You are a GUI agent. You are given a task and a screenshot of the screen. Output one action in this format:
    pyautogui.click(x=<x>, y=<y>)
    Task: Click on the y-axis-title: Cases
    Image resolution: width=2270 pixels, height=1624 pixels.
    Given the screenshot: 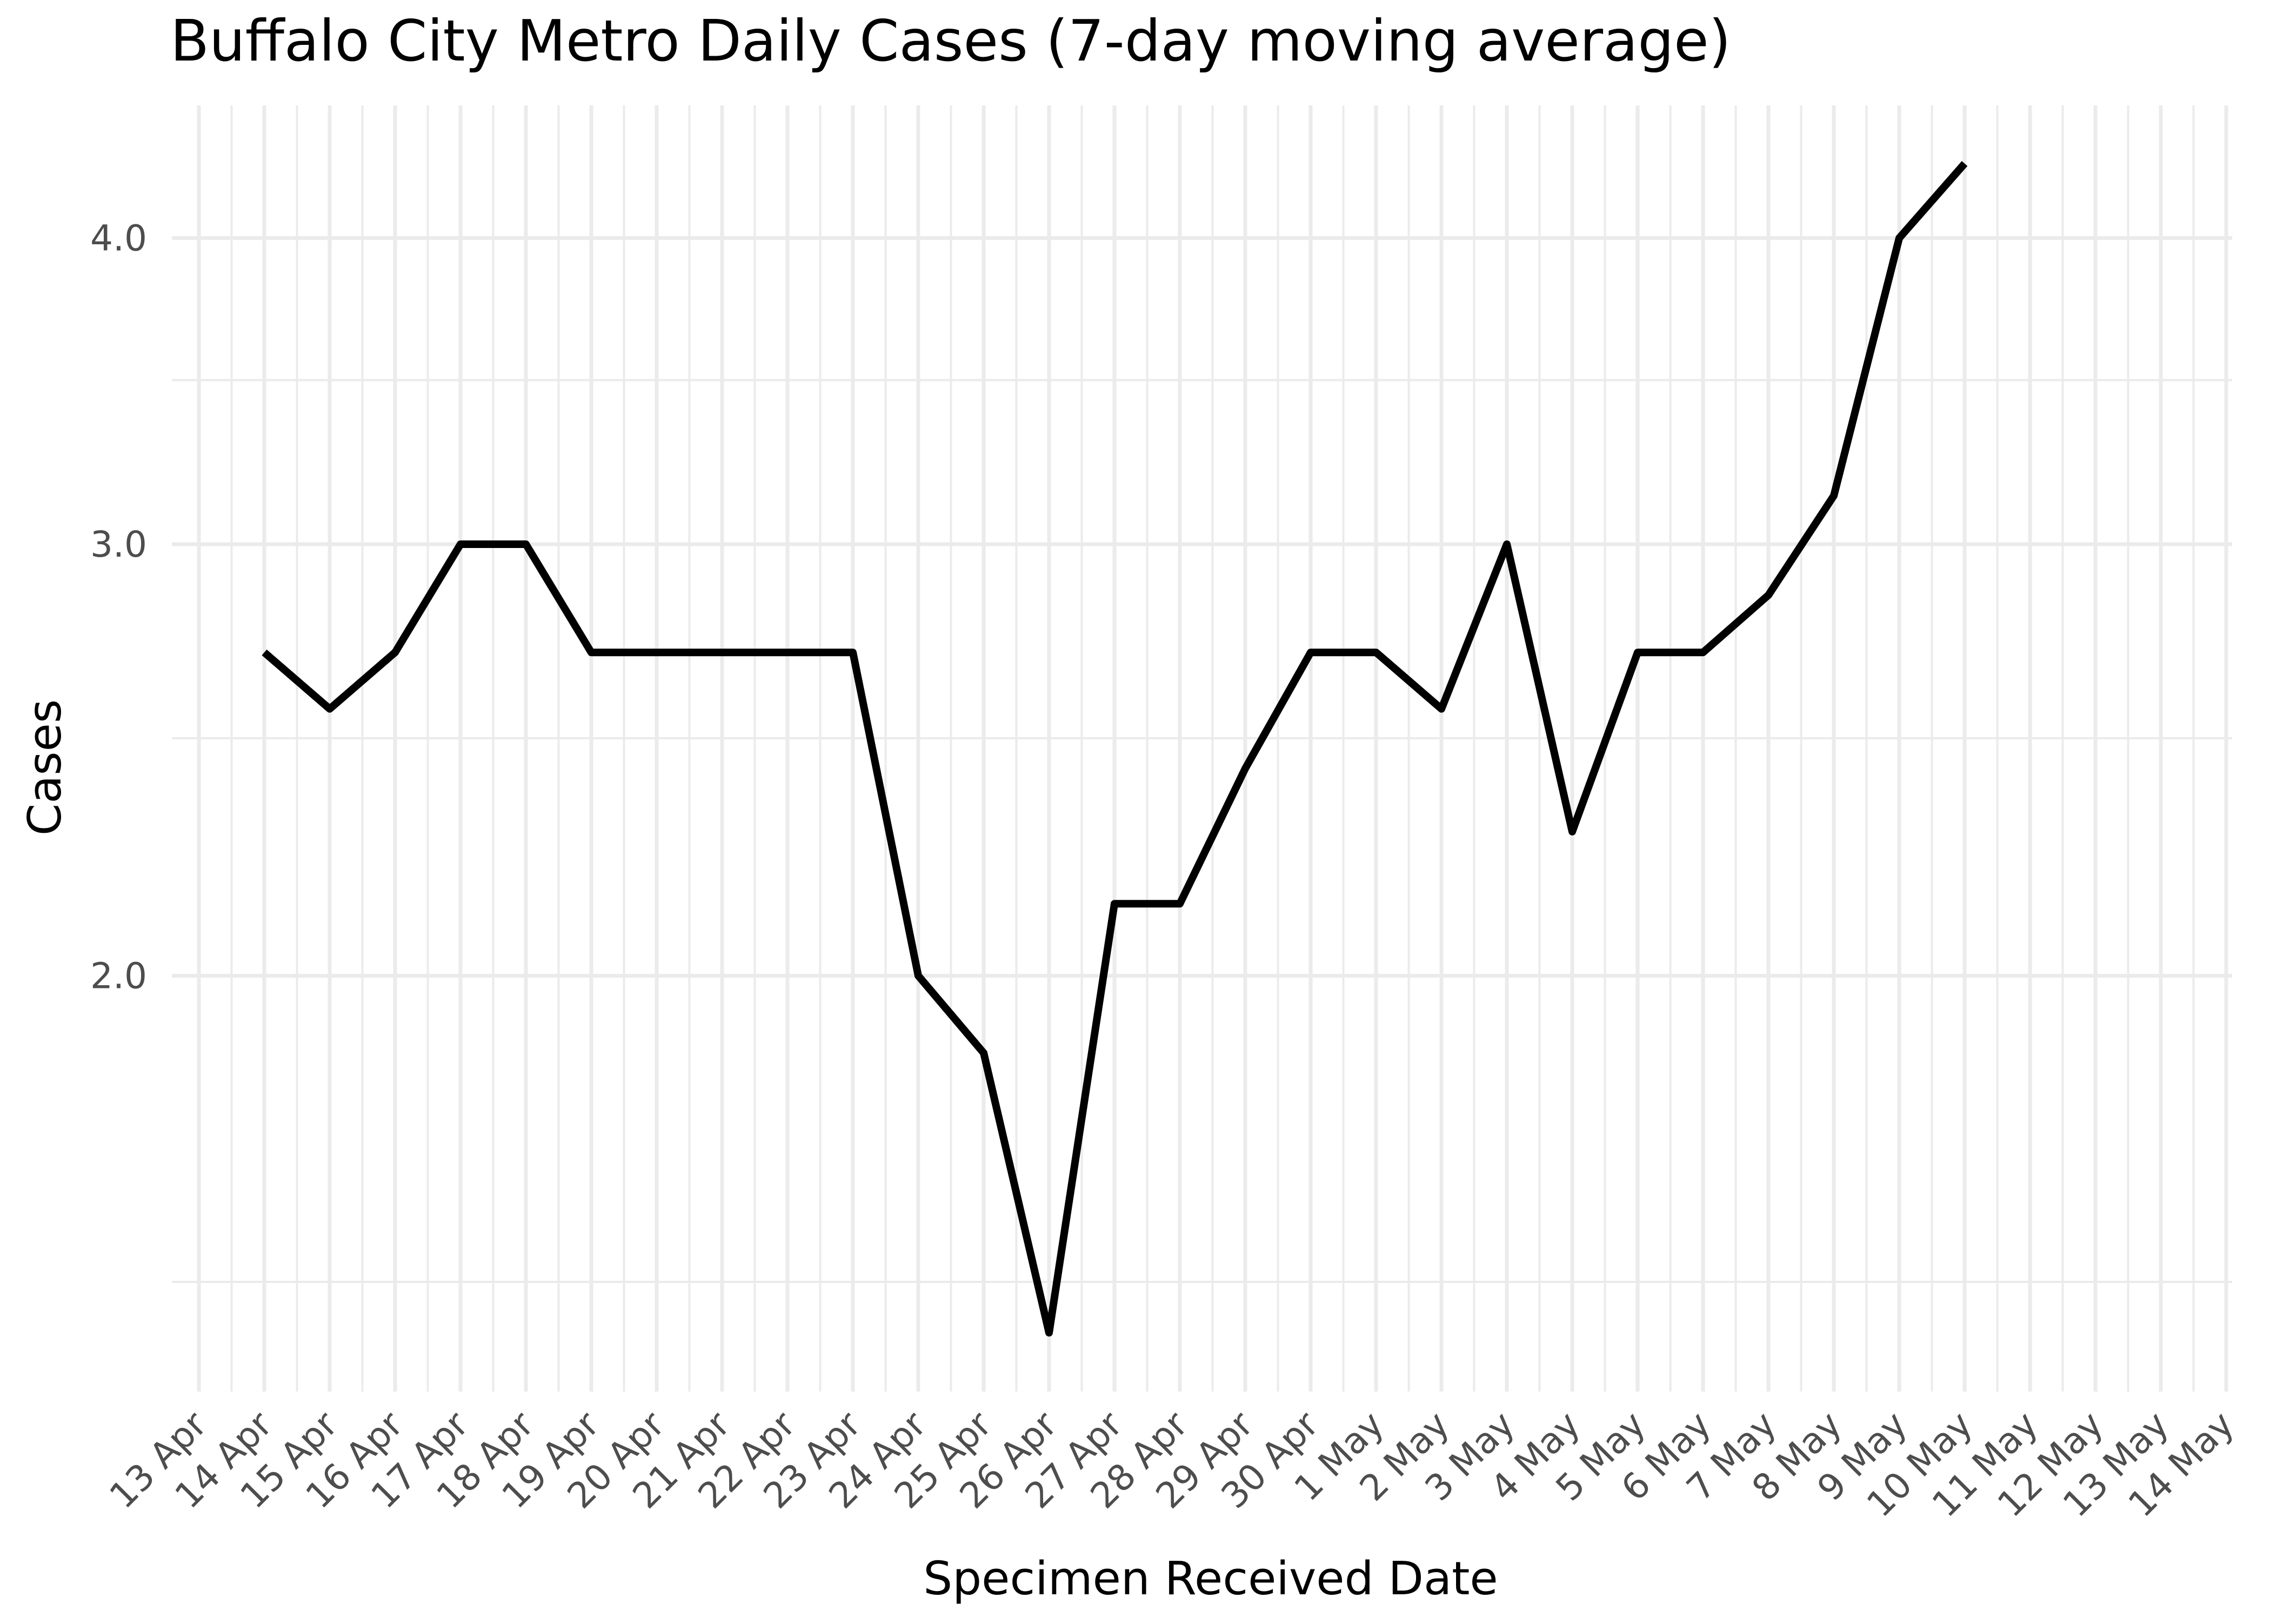 What is the action you would take?
    pyautogui.click(x=45, y=768)
    